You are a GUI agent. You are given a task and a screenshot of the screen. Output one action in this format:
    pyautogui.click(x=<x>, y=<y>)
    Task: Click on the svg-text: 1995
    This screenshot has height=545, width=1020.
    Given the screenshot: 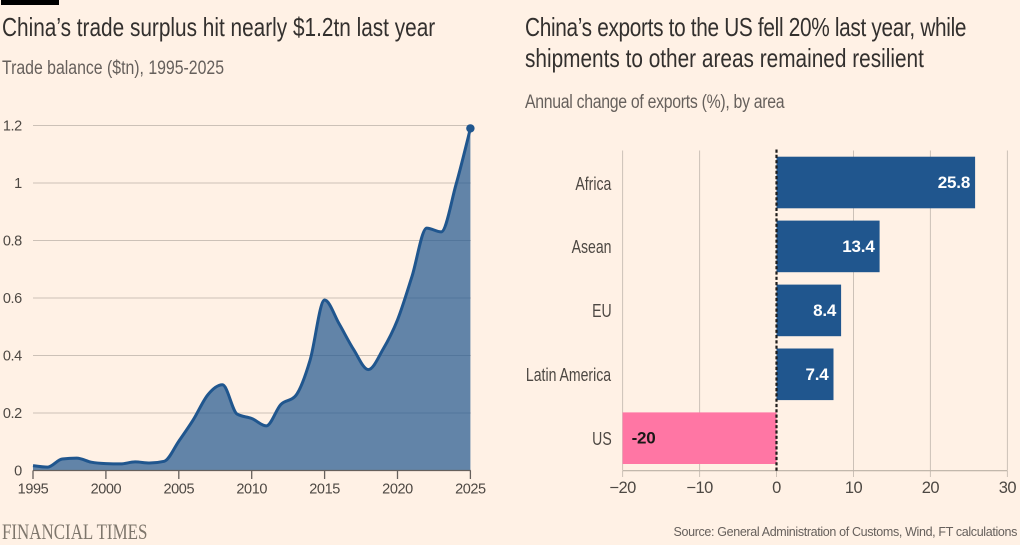 What is the action you would take?
    pyautogui.click(x=33, y=490)
    